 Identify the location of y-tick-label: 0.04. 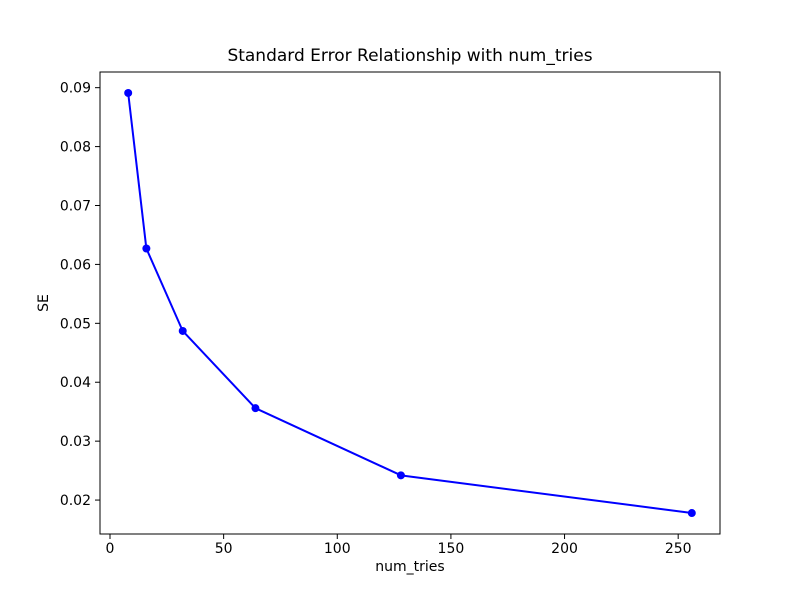
(75, 383).